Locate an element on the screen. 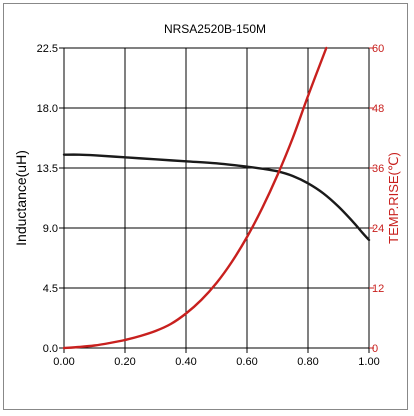 Image resolution: width=414 pixels, height=416 pixels. y-tick-label: 9.0 is located at coordinates (50, 229).